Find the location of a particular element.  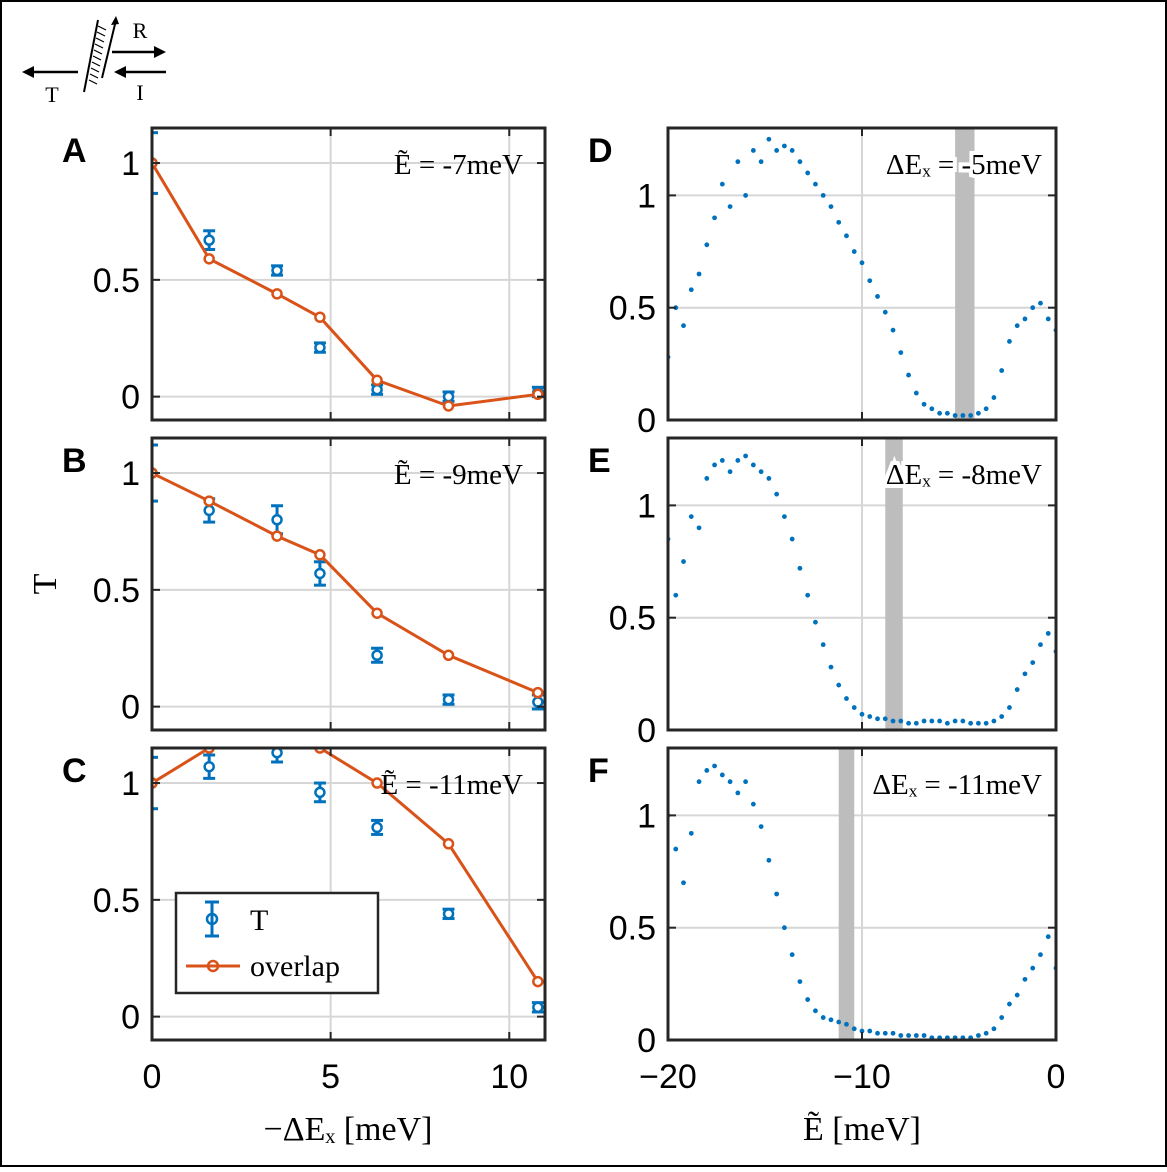

x-tick-label: 0 is located at coordinates (1056, 1077).